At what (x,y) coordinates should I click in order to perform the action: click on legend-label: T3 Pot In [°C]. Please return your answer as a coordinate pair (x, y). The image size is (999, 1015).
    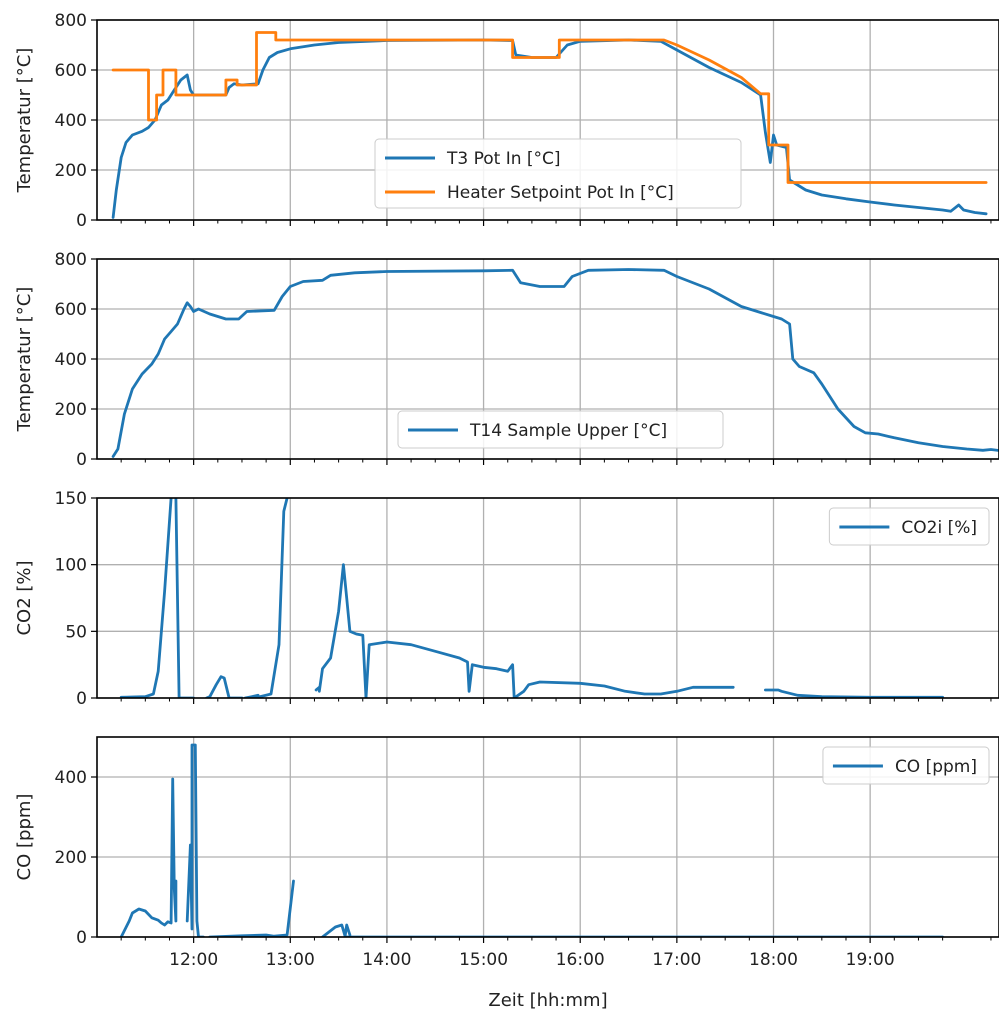
    Looking at the image, I should click on (503, 159).